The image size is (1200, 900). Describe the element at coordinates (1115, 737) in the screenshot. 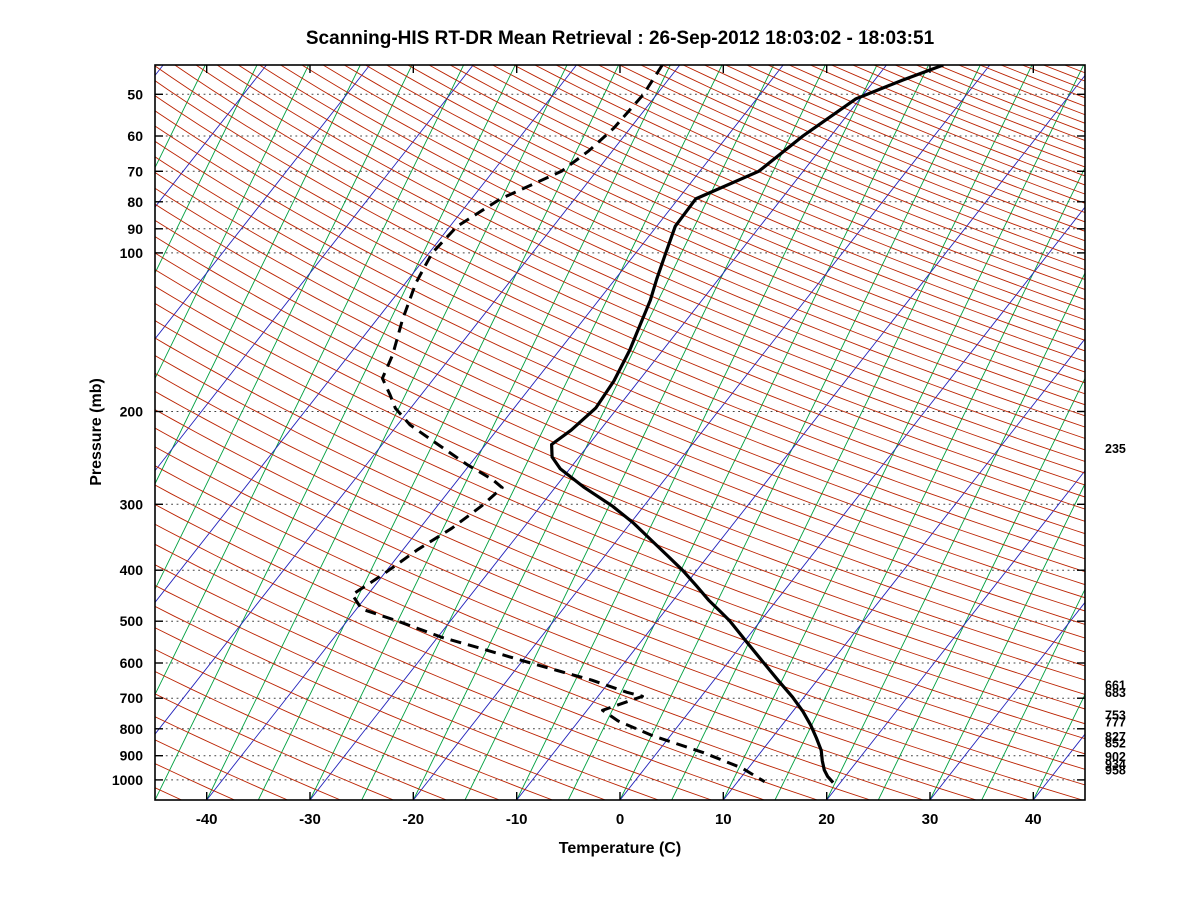

I see `svg-text: 827` at that location.